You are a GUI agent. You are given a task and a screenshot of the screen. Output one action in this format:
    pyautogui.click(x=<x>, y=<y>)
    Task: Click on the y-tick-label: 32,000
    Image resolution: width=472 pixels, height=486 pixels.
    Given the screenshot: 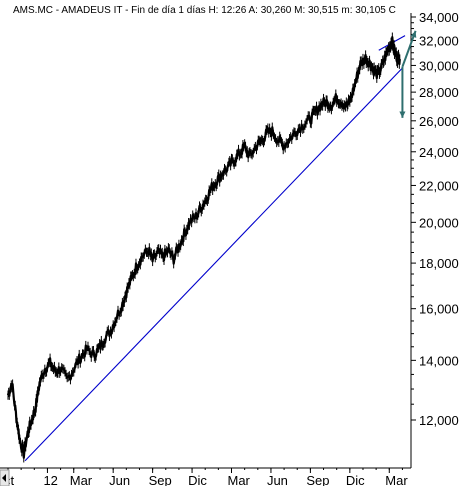 What is the action you would take?
    pyautogui.click(x=439, y=40)
    